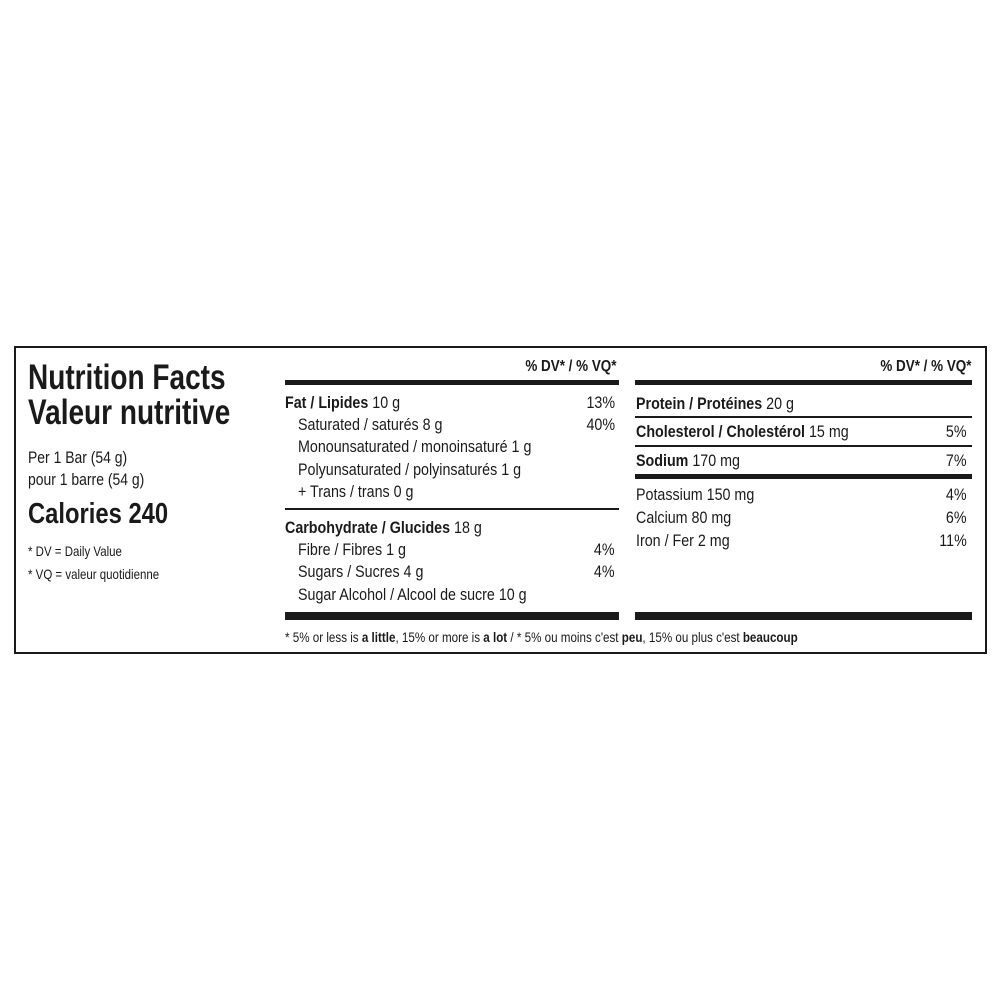 This screenshot has height=1000, width=1000. What do you see at coordinates (953, 540) in the screenshot?
I see `dv-iron: 11%` at bounding box center [953, 540].